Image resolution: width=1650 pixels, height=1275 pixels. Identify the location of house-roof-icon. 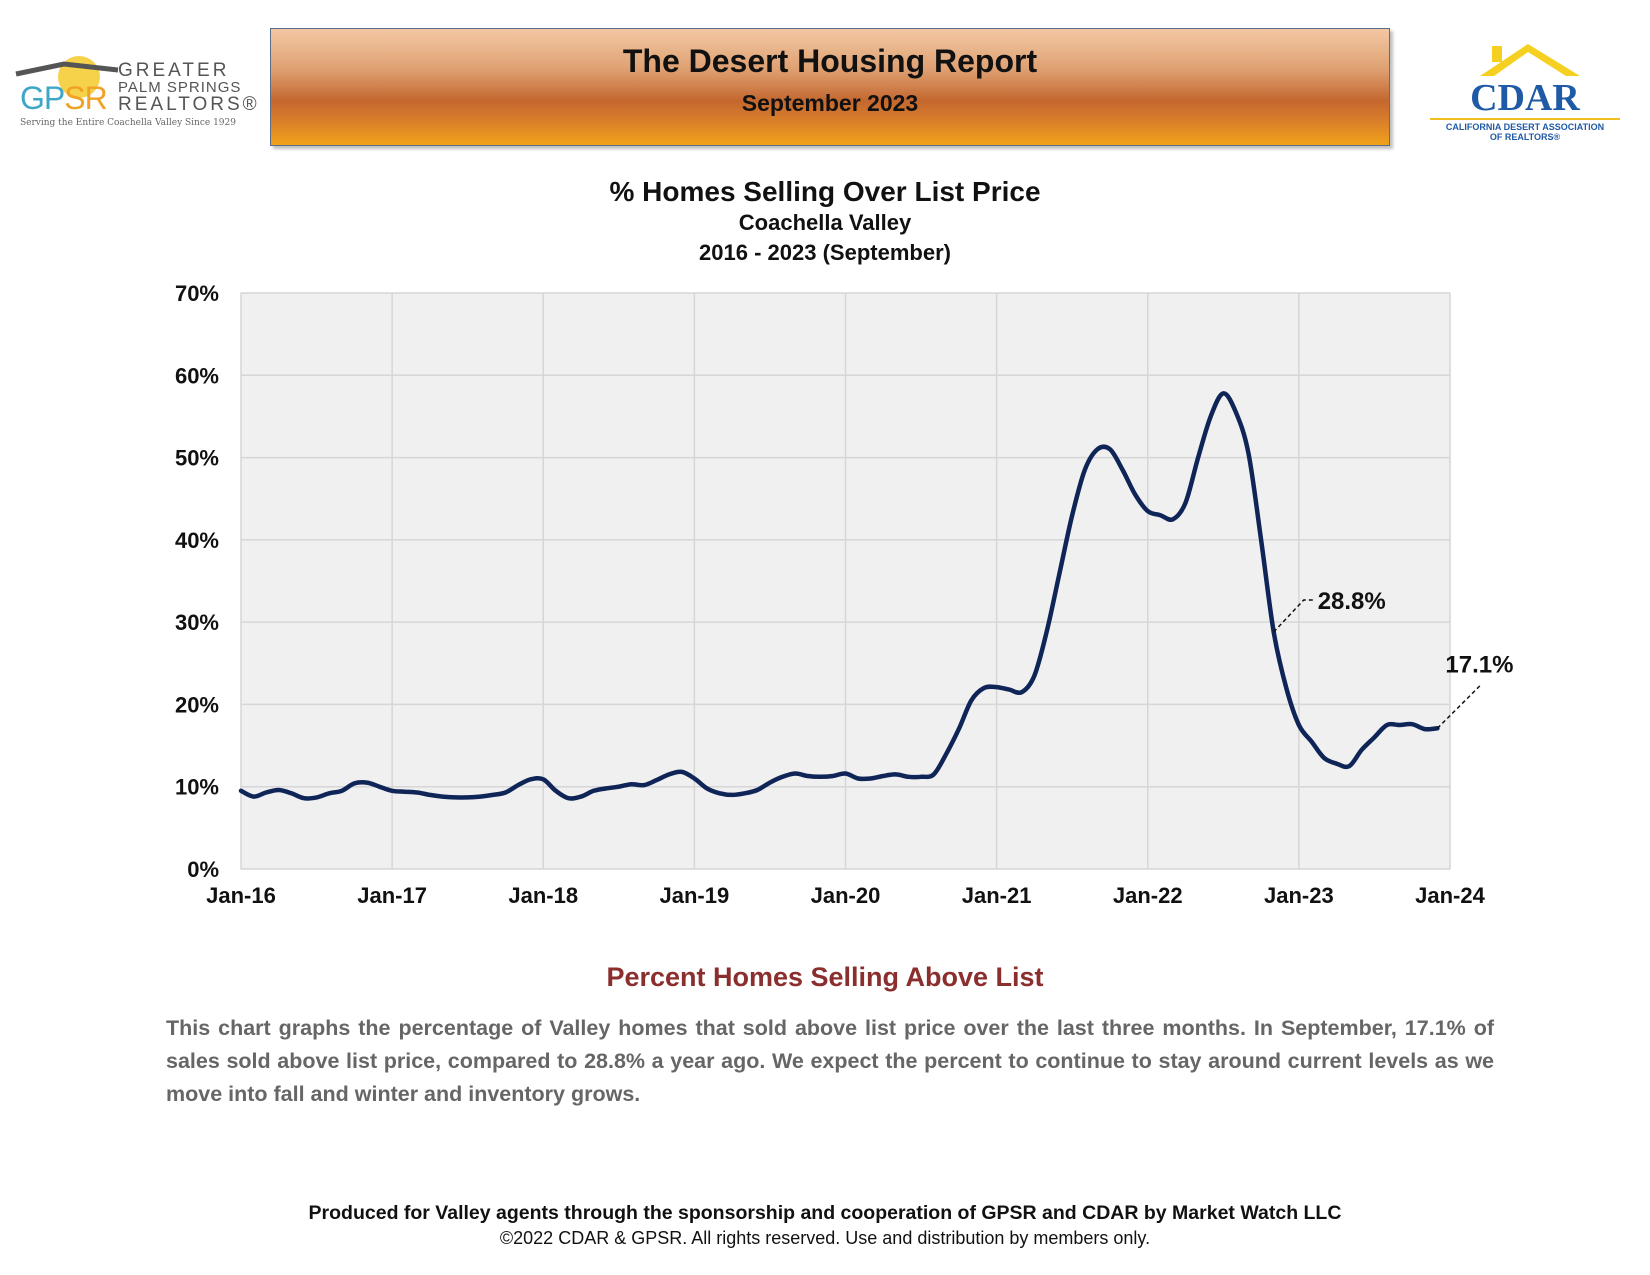
(1530, 60).